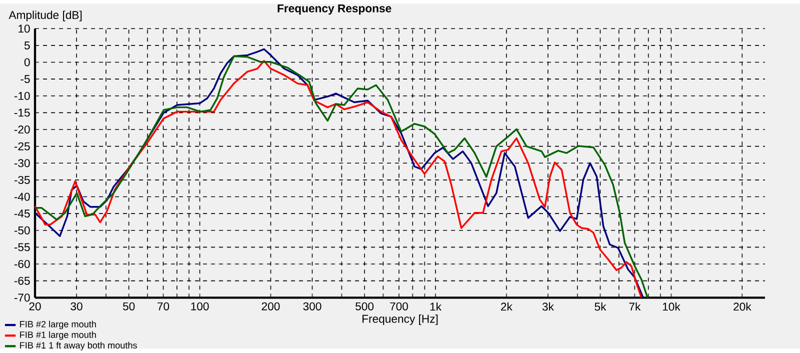  Describe the element at coordinates (548, 306) in the screenshot. I see `x-tick-label: 3k` at that location.